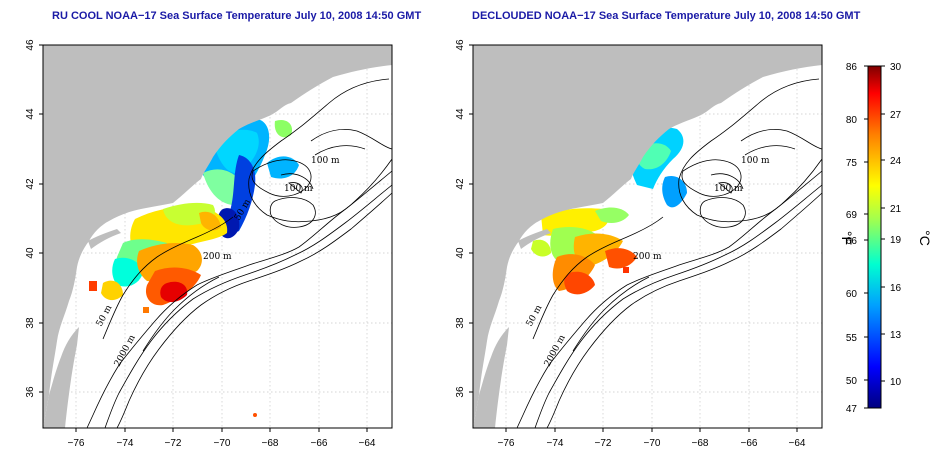  What do you see at coordinates (874, 237) in the screenshot?
I see `colorbar-gradient` at bounding box center [874, 237].